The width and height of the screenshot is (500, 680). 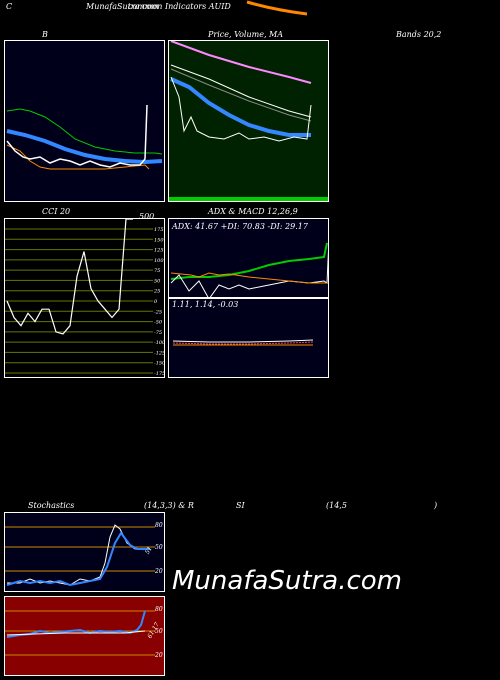 I want to click on rsi-chart: 80 50 20, so click(x=84, y=632).